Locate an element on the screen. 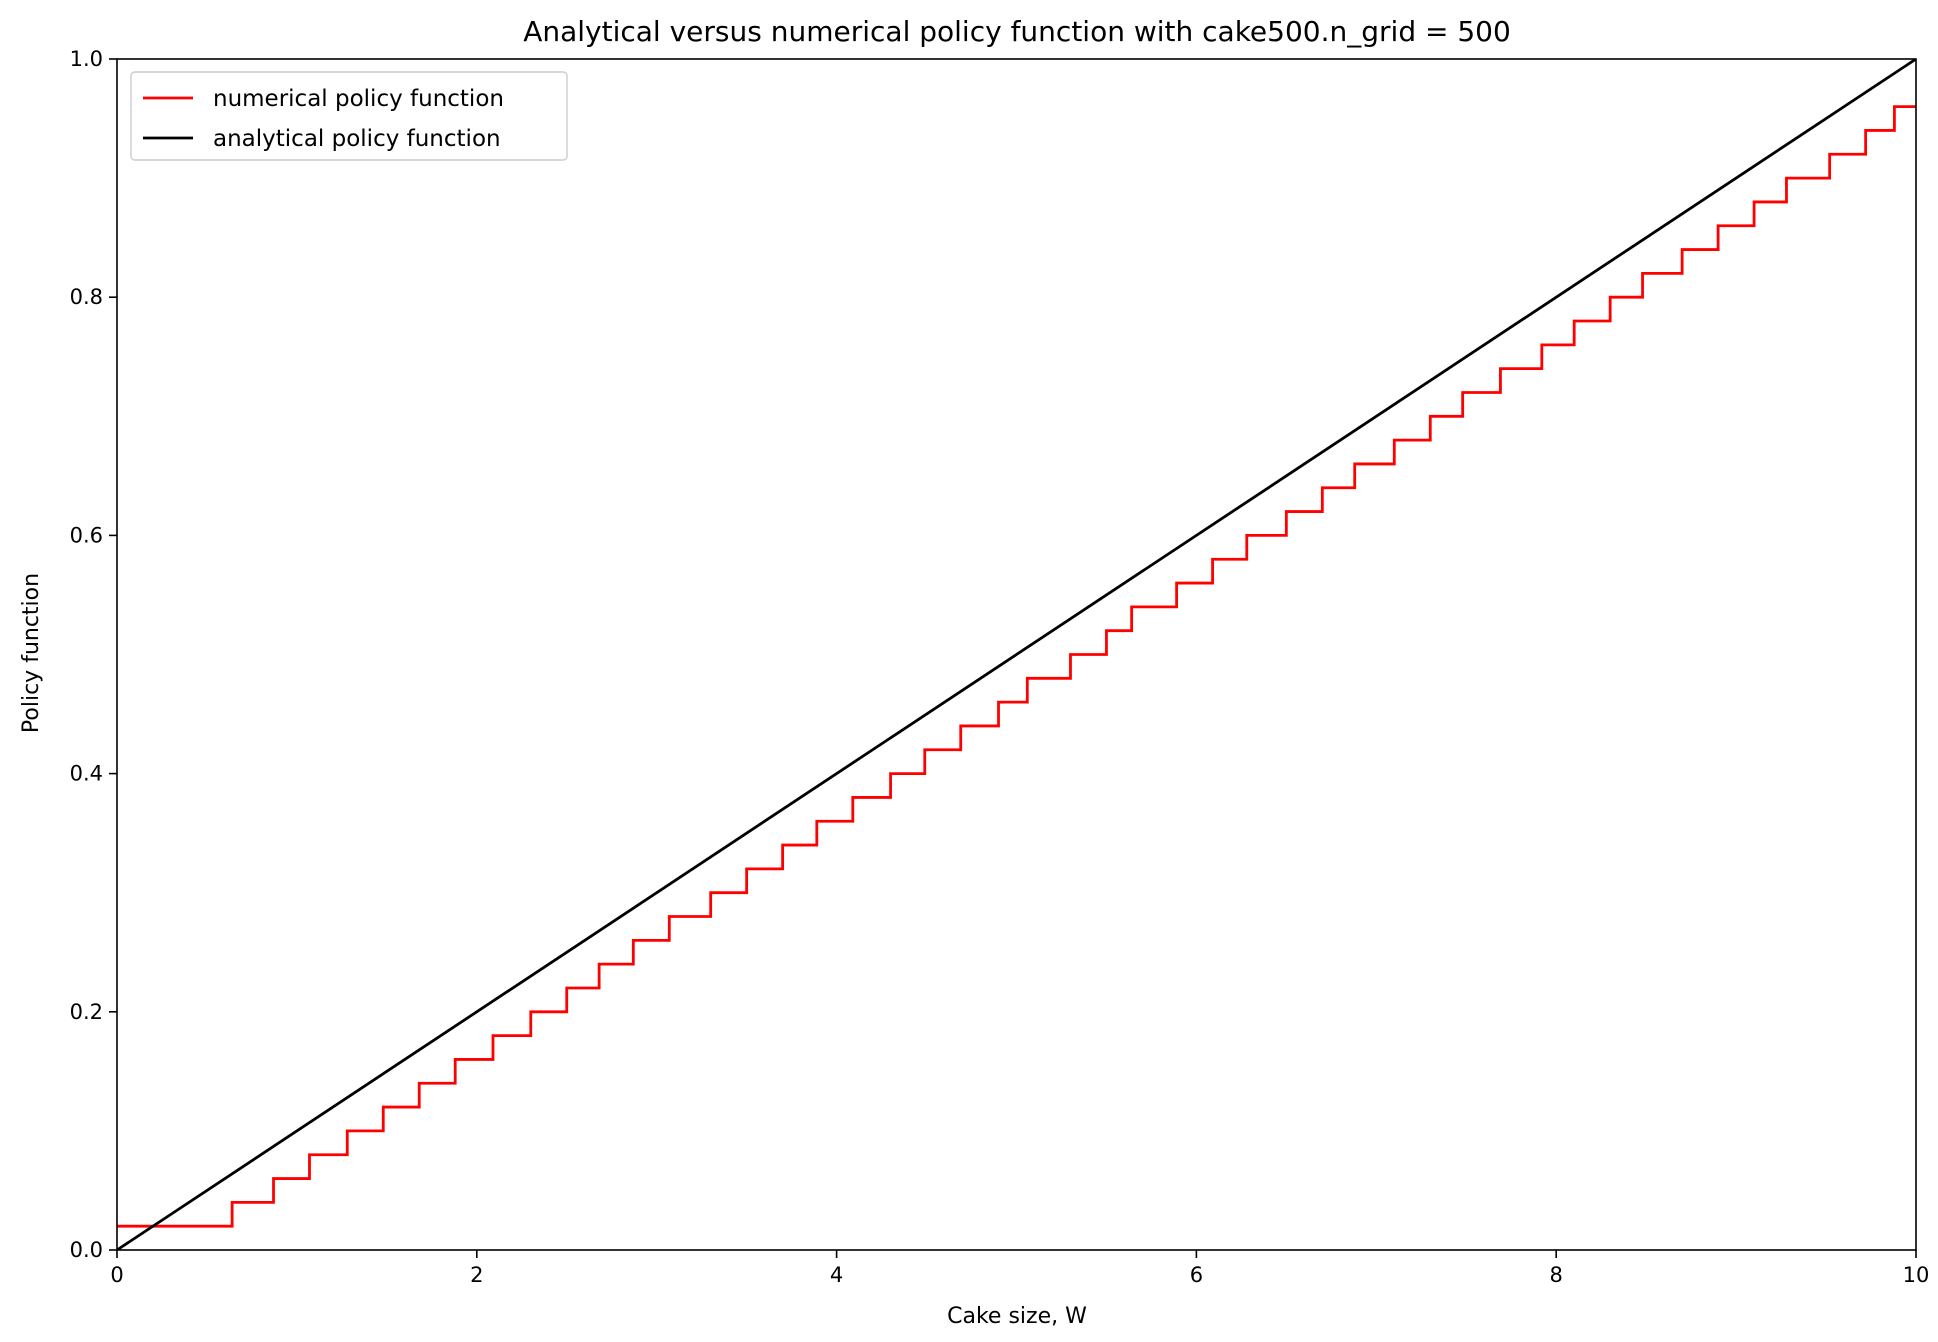  y-tick-label: 0.8 is located at coordinates (86, 297).